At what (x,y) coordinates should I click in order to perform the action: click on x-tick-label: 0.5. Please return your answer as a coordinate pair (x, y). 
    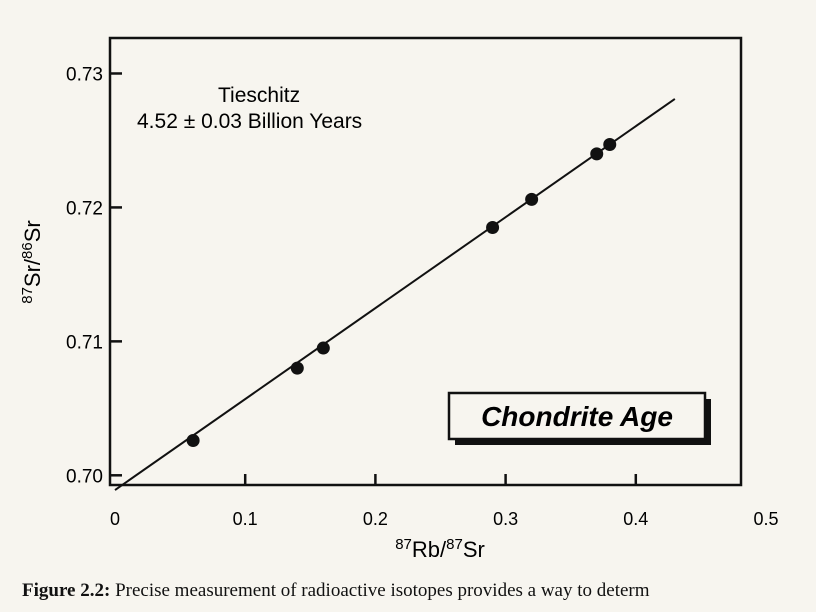
    Looking at the image, I should click on (765, 519).